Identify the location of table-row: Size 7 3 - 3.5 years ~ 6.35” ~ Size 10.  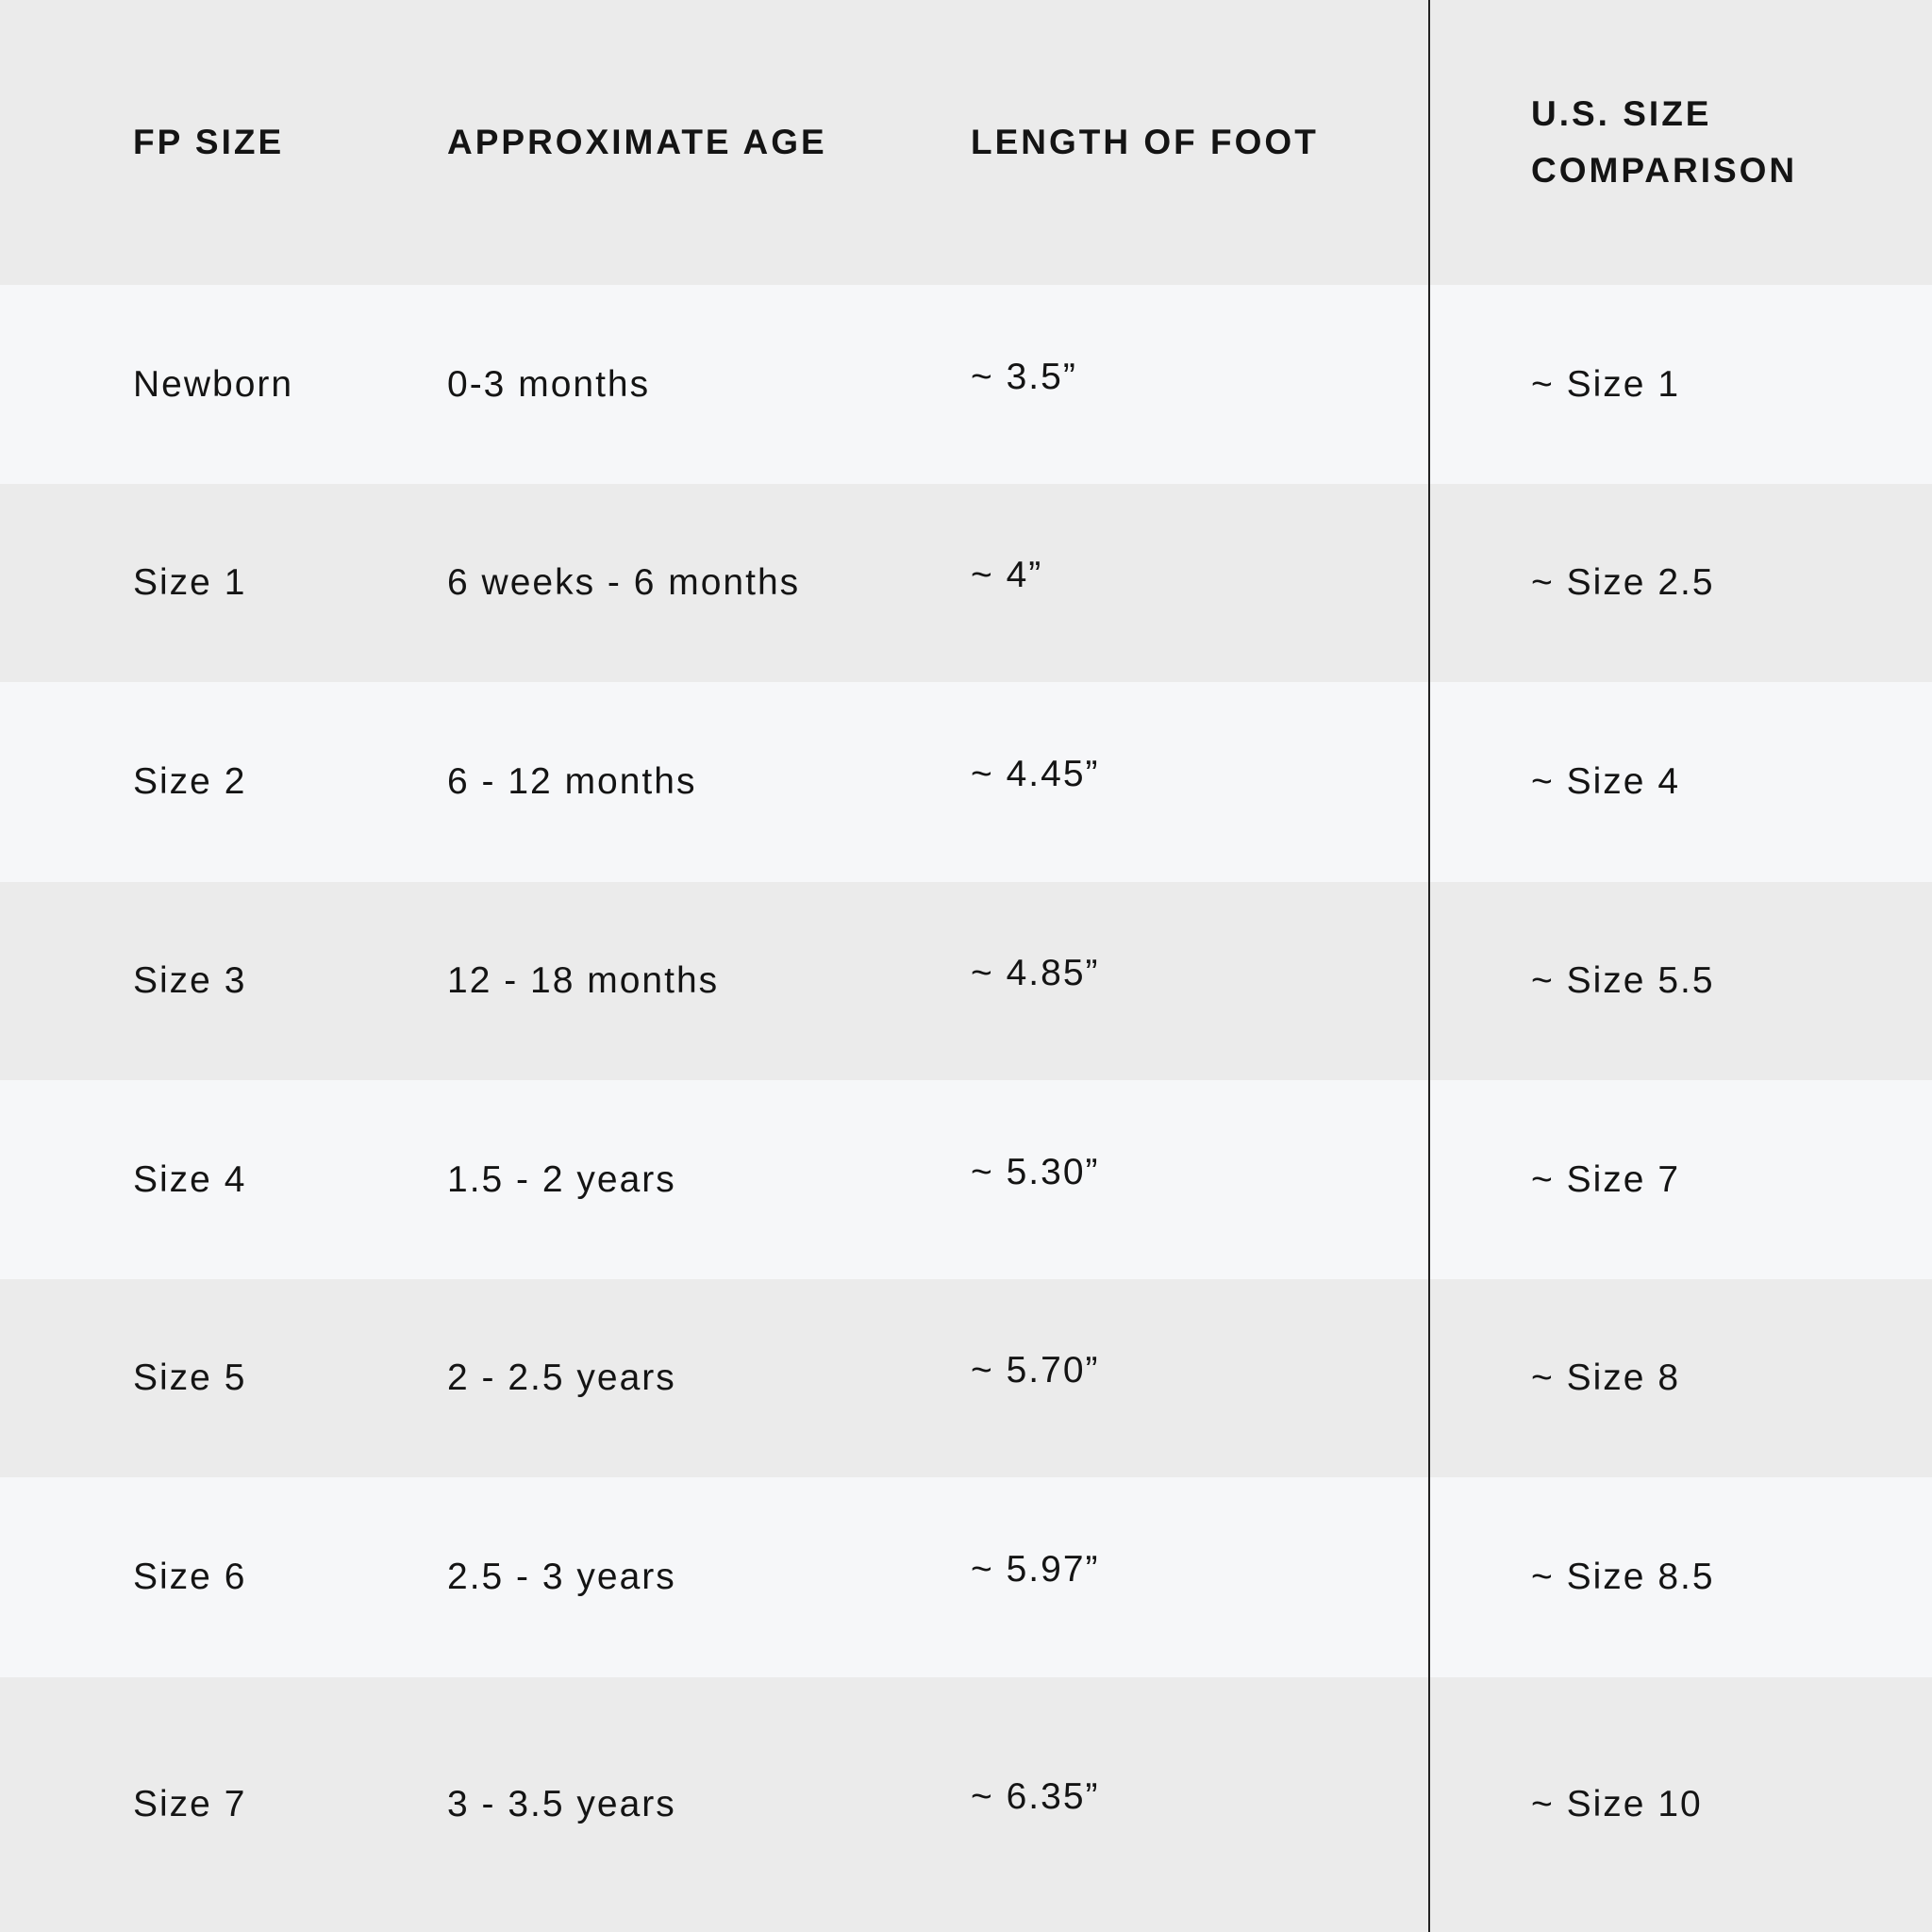
(966, 1804).